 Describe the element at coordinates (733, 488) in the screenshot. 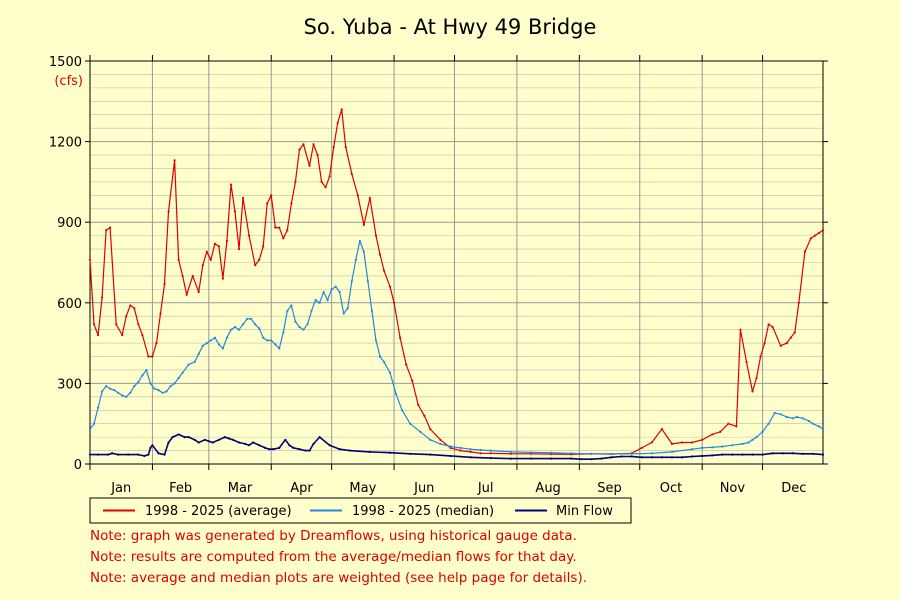

I see `x-tick-label: Nov` at that location.